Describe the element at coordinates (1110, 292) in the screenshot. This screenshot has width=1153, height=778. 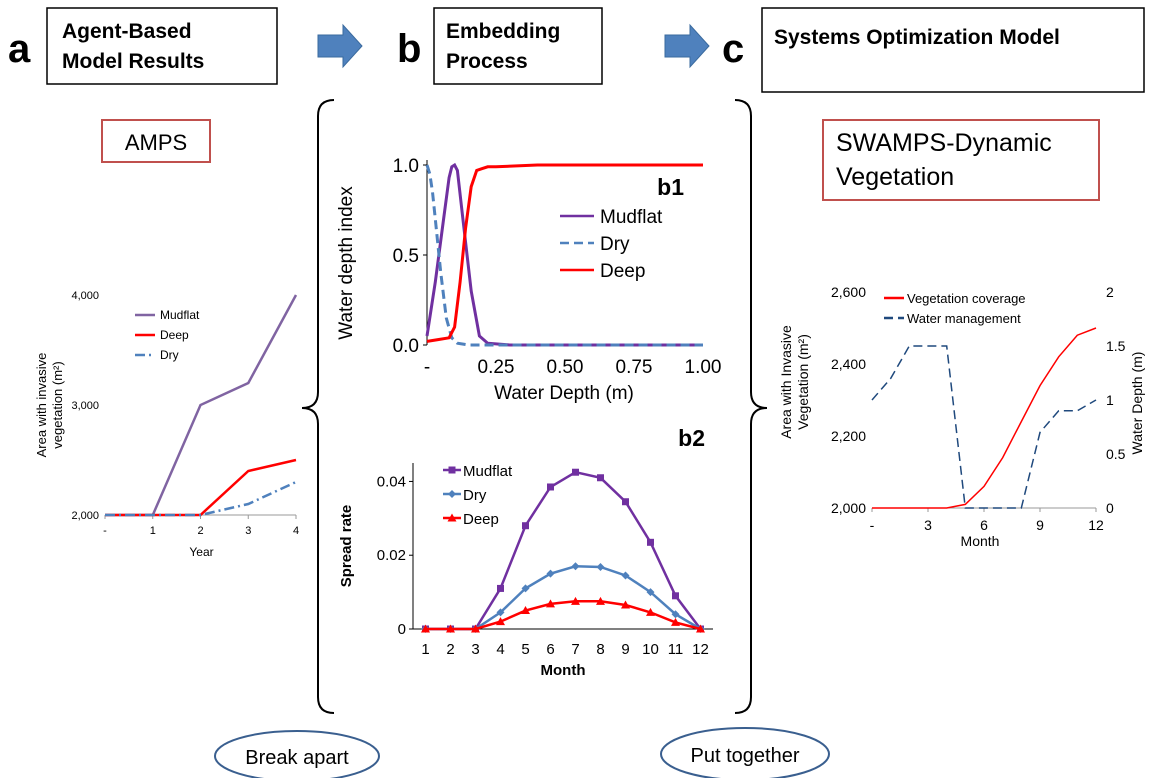
I see `swamps-y2-tick-label: 2` at that location.